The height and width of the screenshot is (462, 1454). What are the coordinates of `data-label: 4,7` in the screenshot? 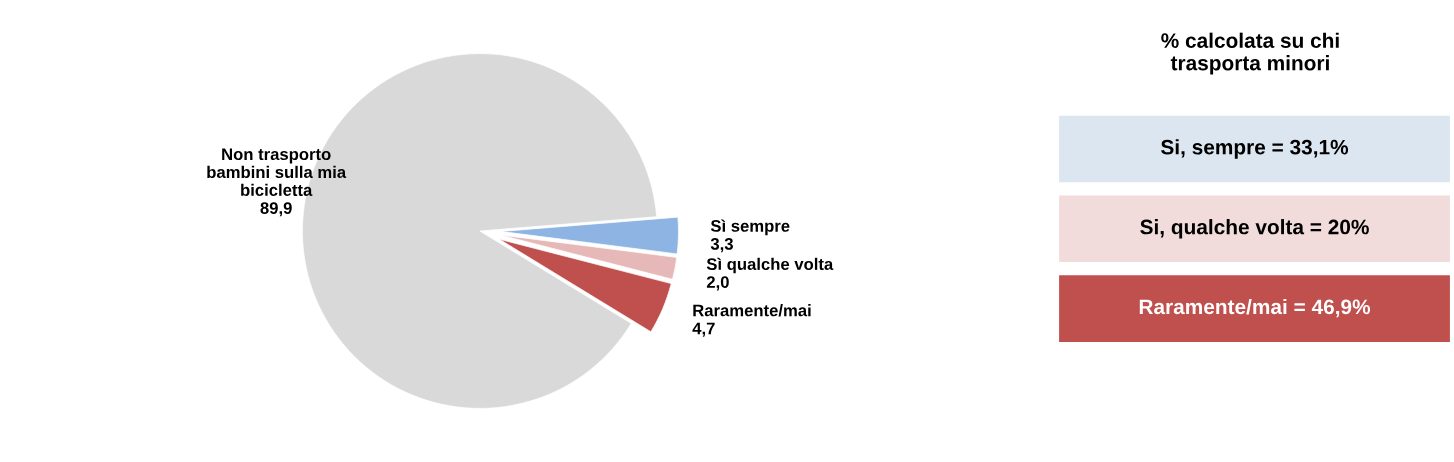 It's located at (703, 329).